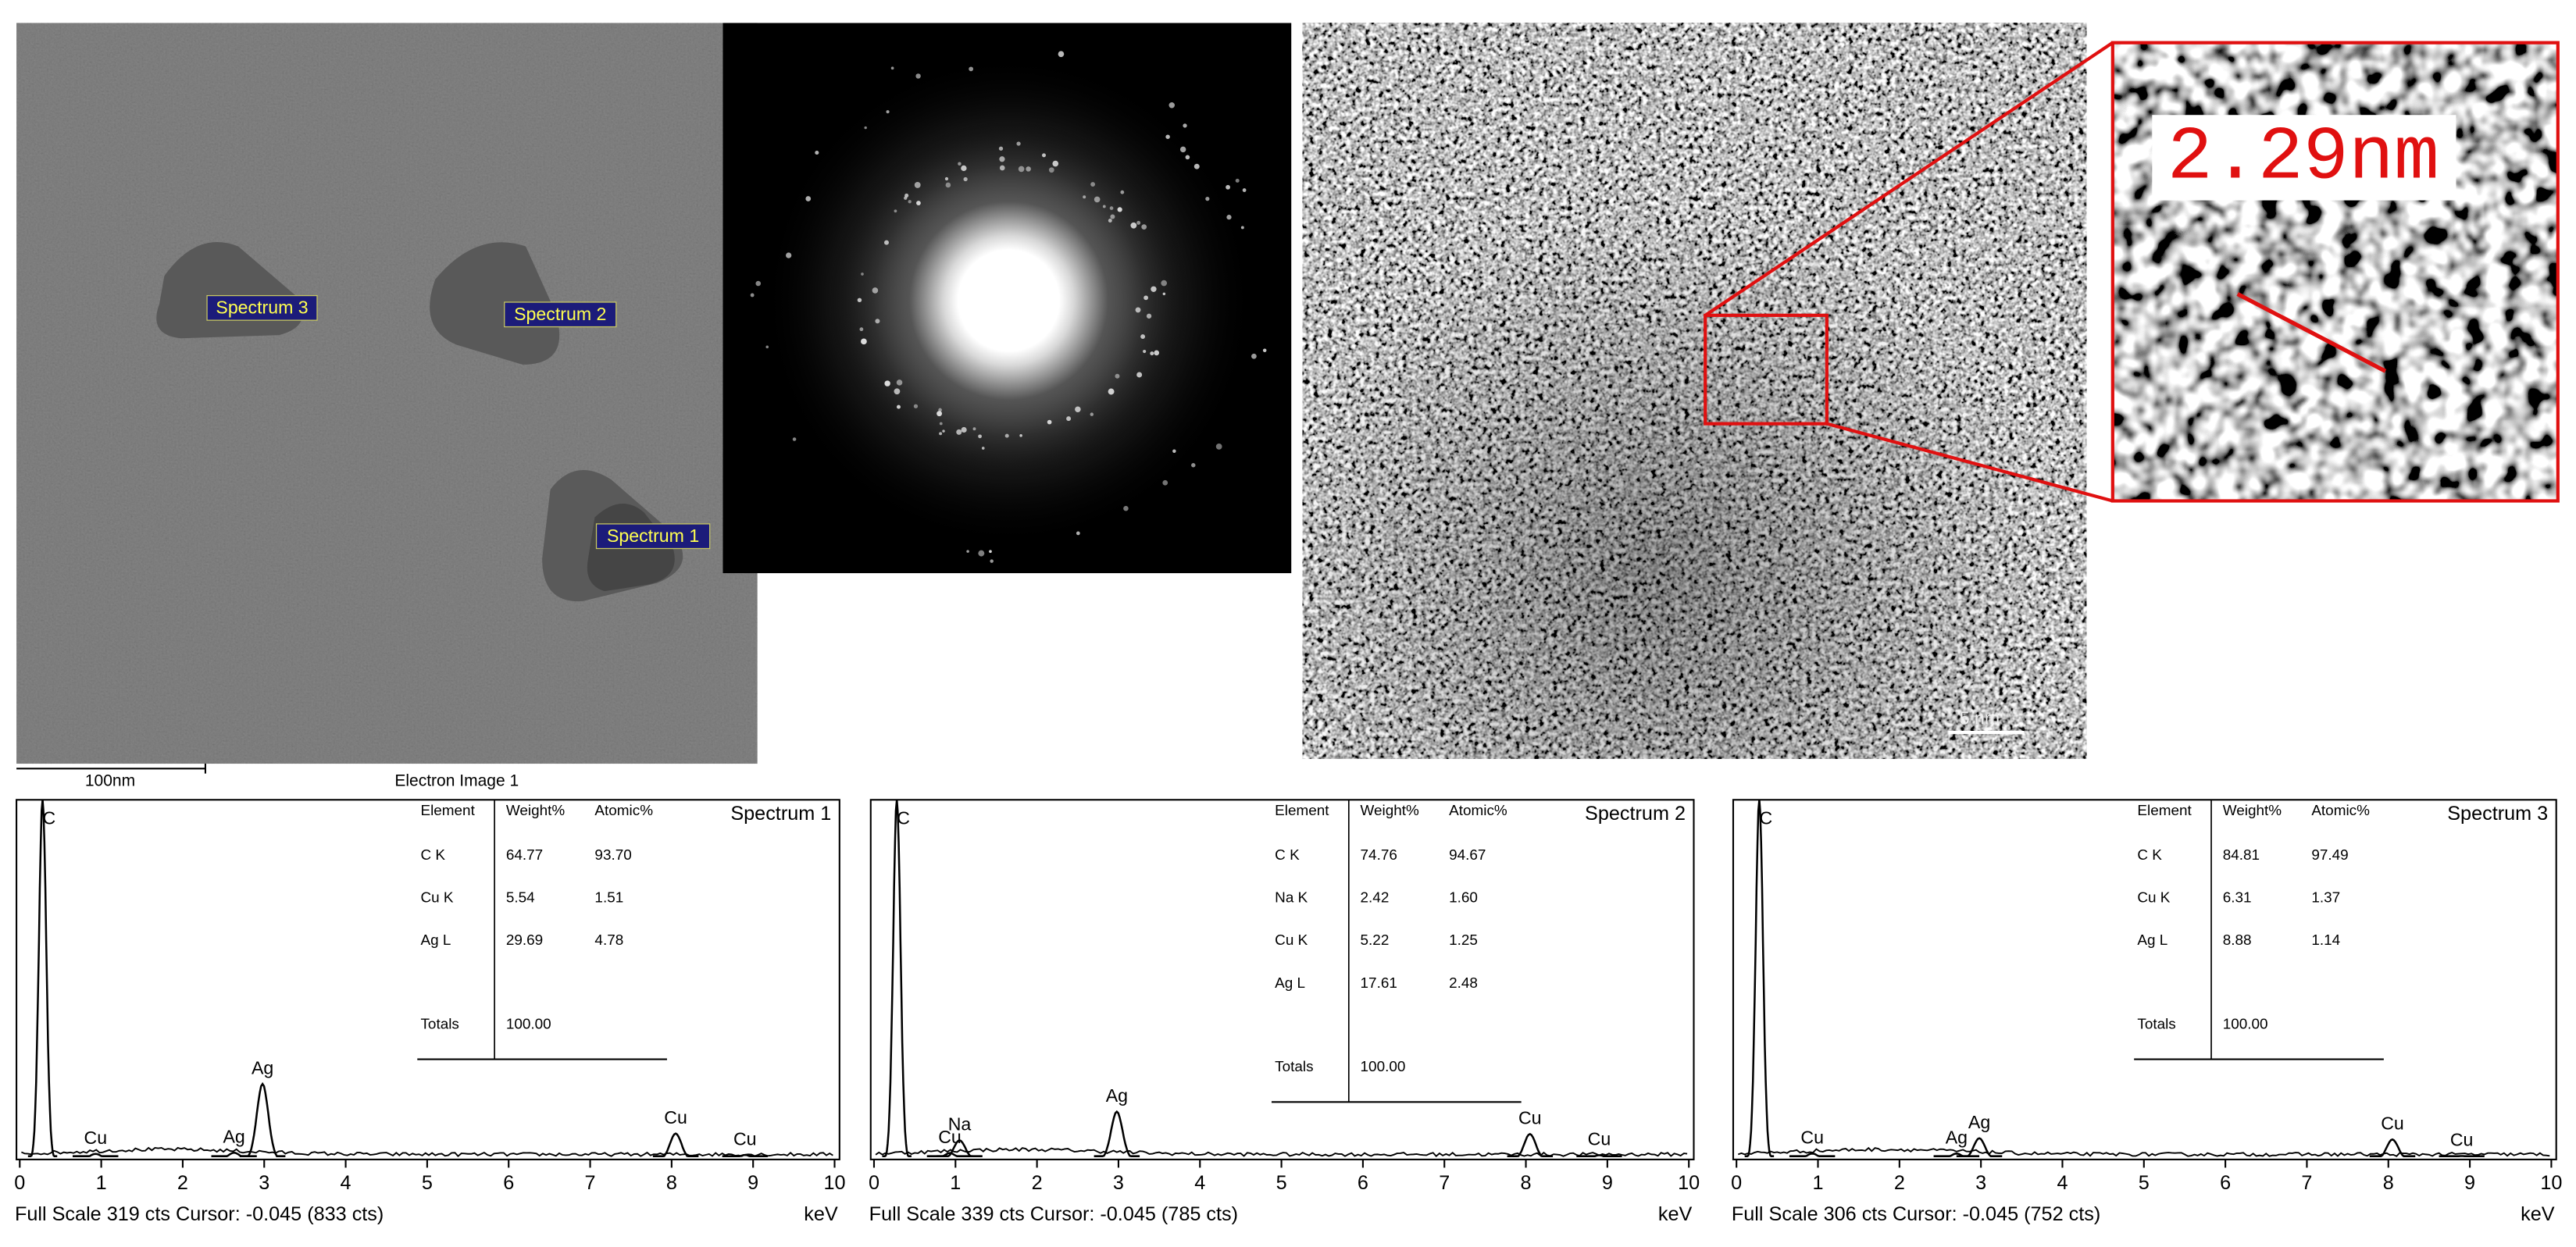 This screenshot has width=2576, height=1247. Describe the element at coordinates (1636, 814) in the screenshot. I see `spectrum-title: Spectrum 2` at that location.